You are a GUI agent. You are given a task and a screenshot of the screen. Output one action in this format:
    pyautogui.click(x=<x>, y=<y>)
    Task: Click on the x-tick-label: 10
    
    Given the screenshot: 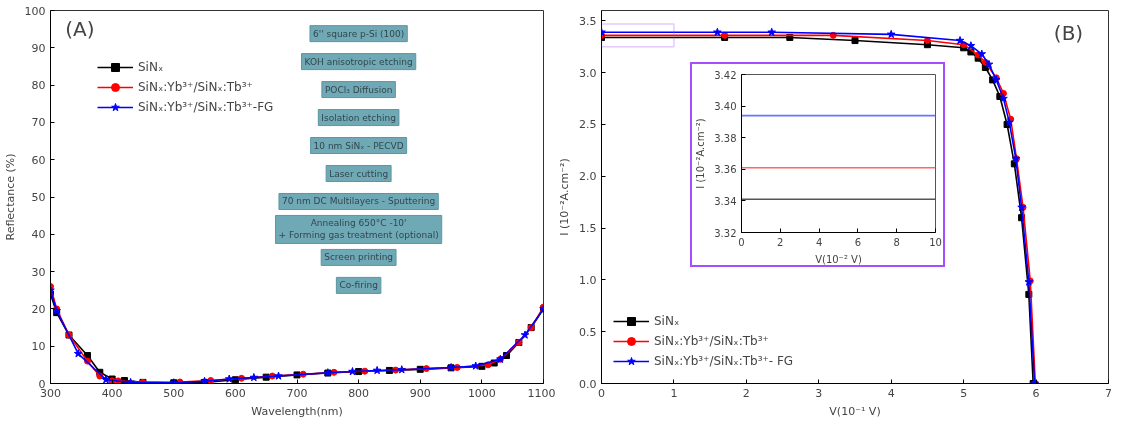 What is the action you would take?
    pyautogui.click(x=935, y=242)
    